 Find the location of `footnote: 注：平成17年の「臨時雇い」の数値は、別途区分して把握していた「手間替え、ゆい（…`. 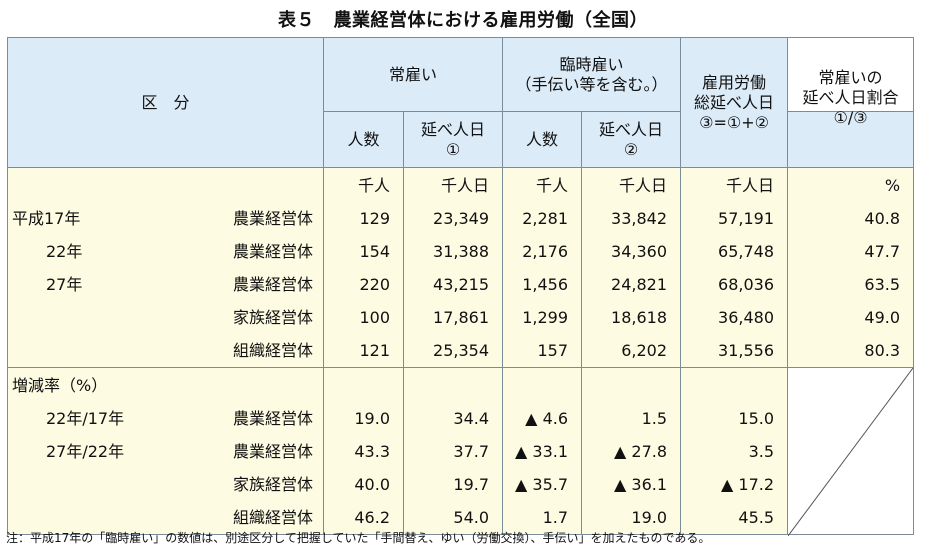

footnote: 注：平成17年の「臨時雇い」の数値は、別途区分して把握していた「手間替え、ゆい（… is located at coordinates (358, 538).